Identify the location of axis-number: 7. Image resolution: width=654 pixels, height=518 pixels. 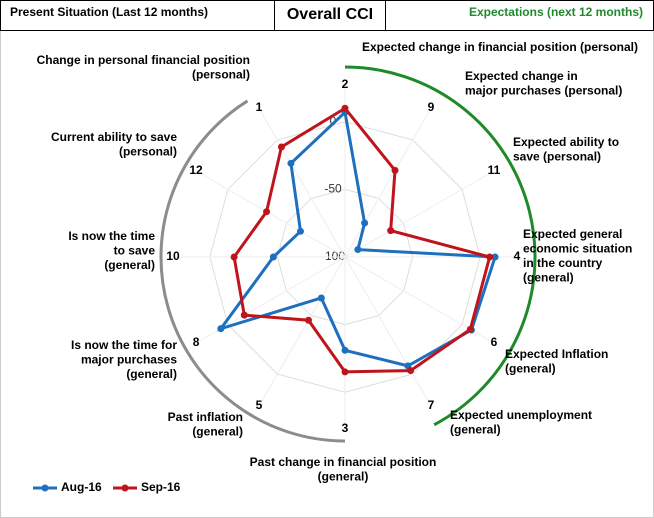
(431, 405).